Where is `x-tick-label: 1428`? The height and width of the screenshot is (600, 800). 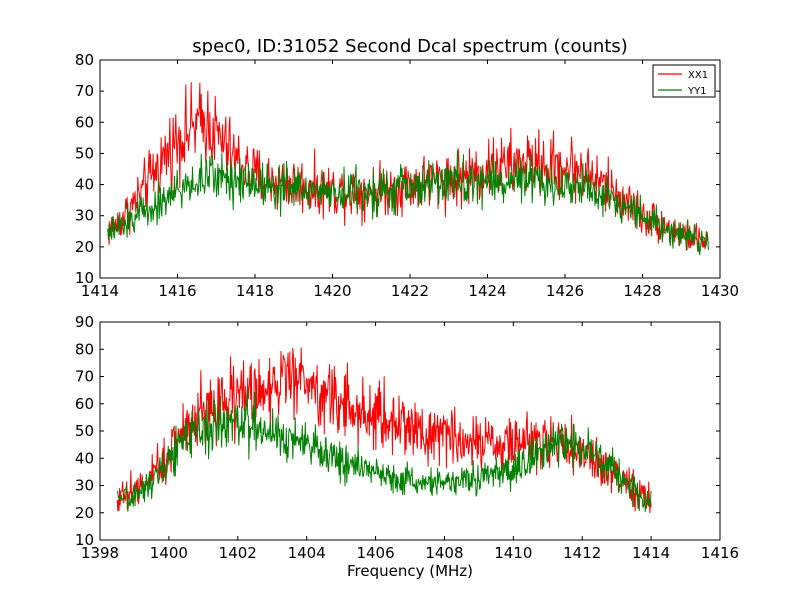
x-tick-label: 1428 is located at coordinates (642, 291).